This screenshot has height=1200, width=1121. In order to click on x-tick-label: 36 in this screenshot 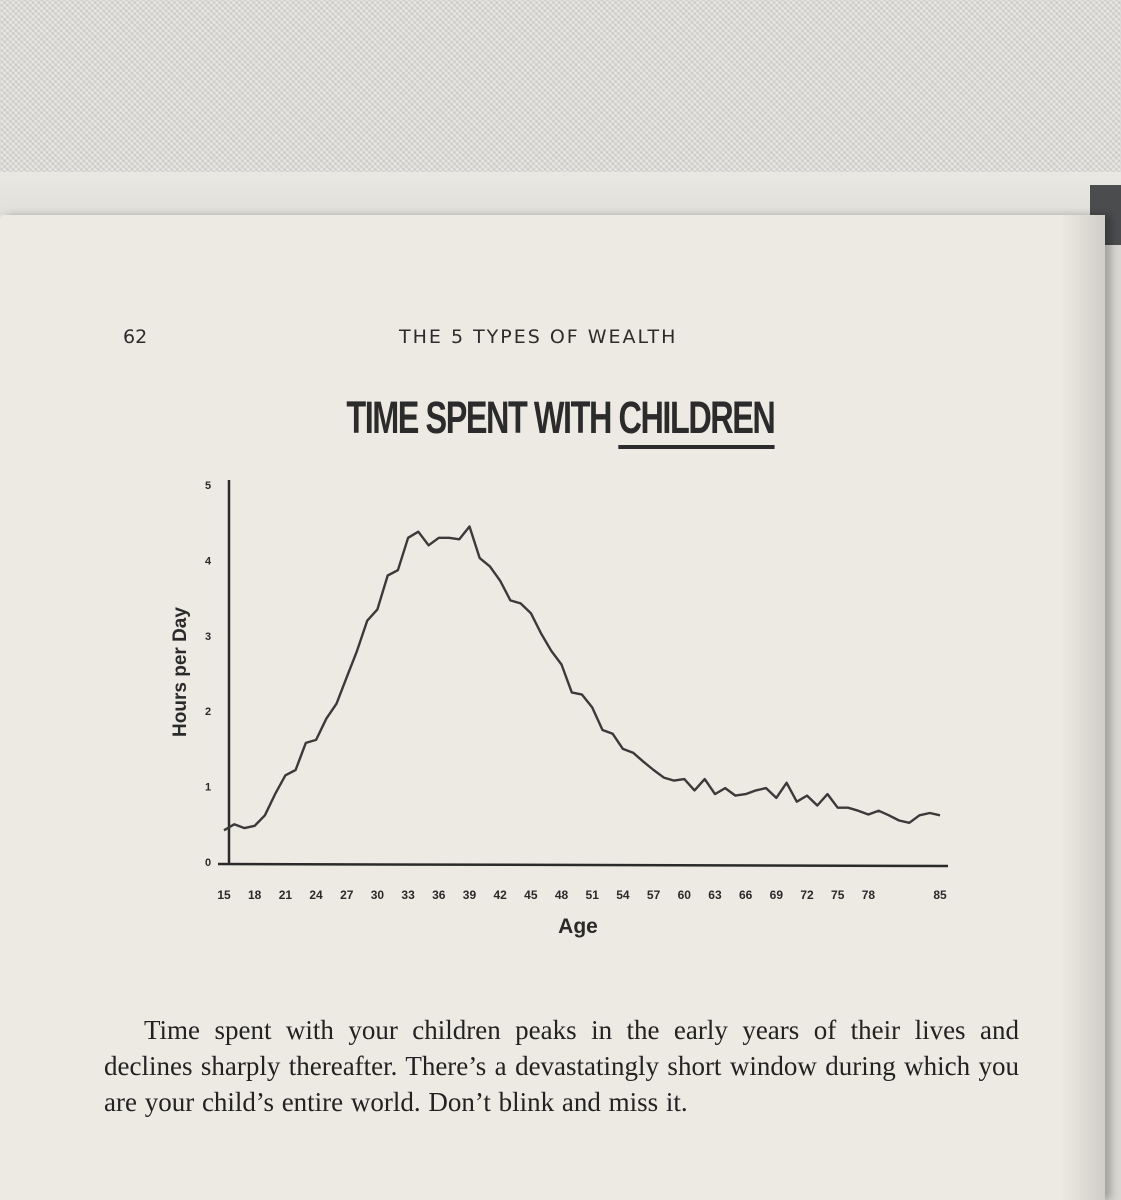, I will do `click(439, 895)`.